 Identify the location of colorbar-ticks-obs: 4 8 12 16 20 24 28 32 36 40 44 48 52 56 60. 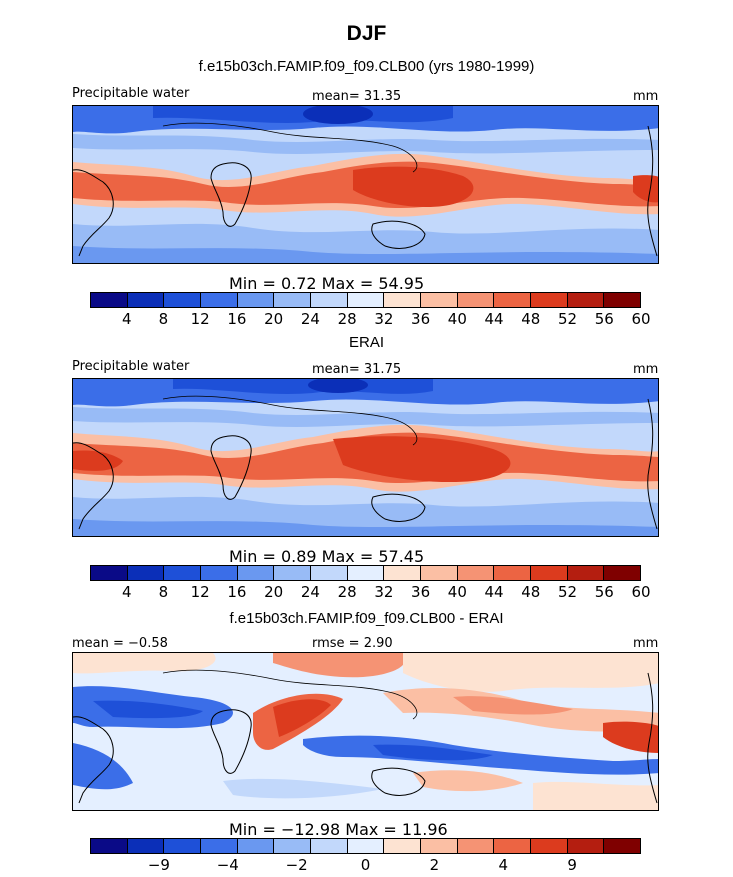
(370, 592).